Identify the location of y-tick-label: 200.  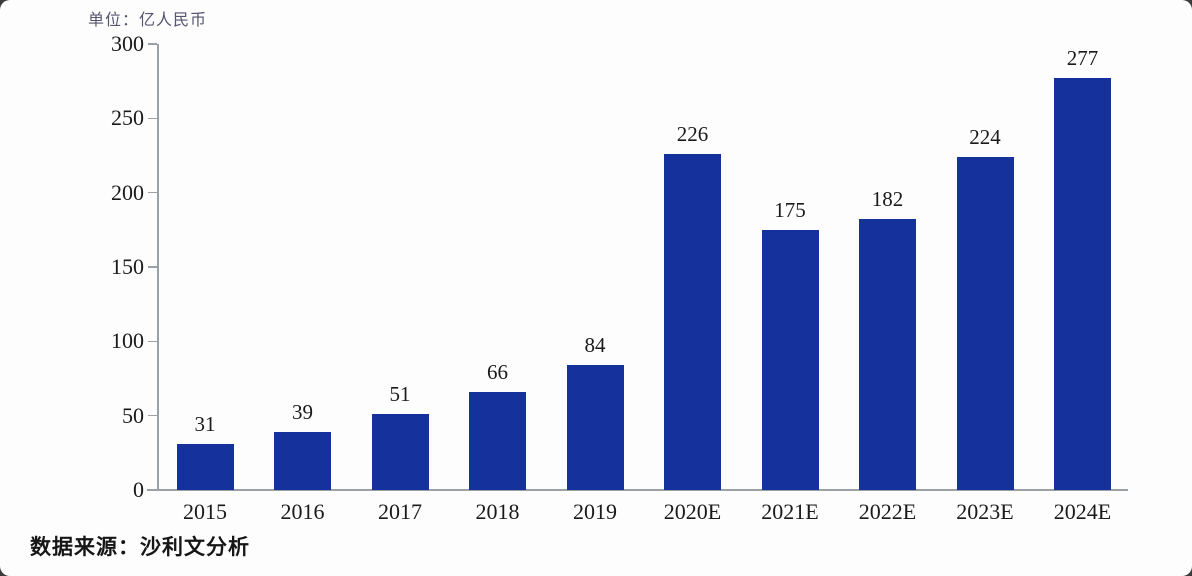
(127, 192).